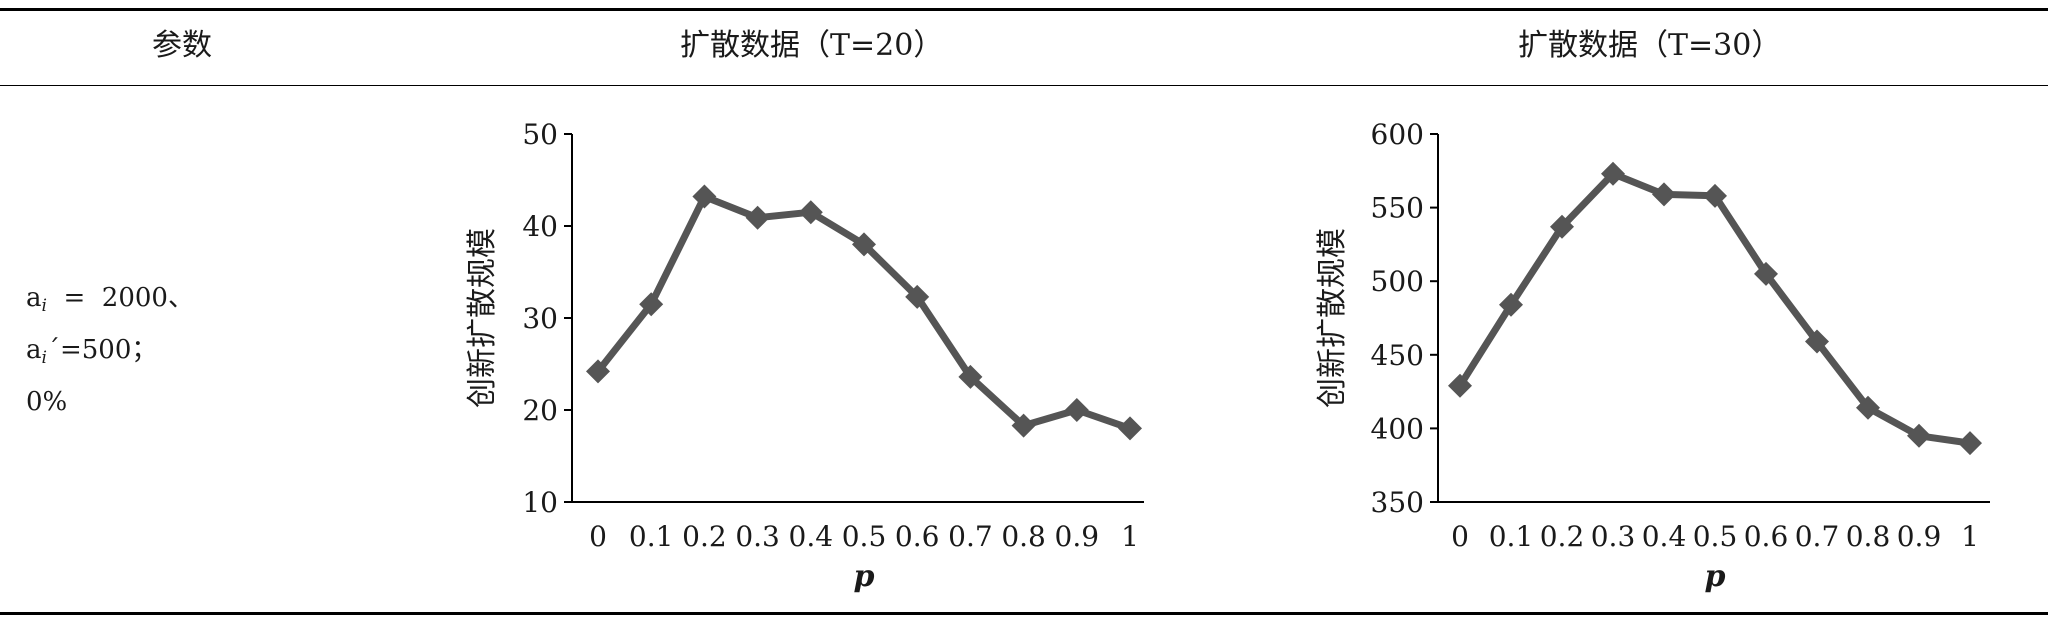 This screenshot has height=624, width=2048. Describe the element at coordinates (47, 402) in the screenshot. I see `param-line-3: 0%` at that location.